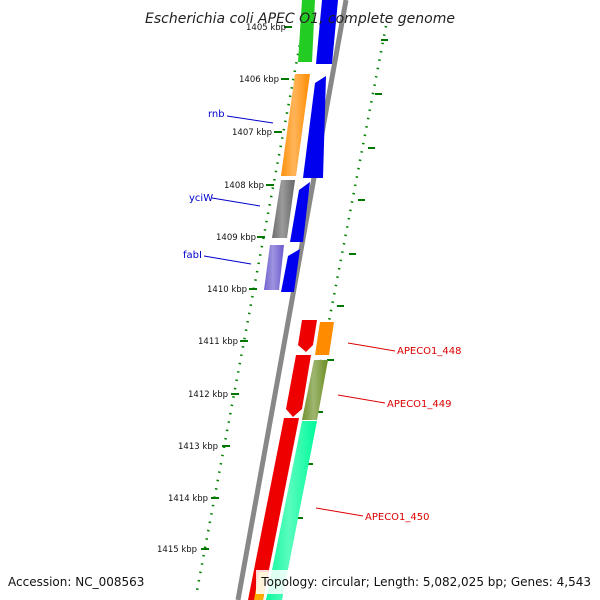 The height and width of the screenshot is (600, 600). What do you see at coordinates (227, 260) in the screenshot?
I see `fabI-leader-line` at bounding box center [227, 260].